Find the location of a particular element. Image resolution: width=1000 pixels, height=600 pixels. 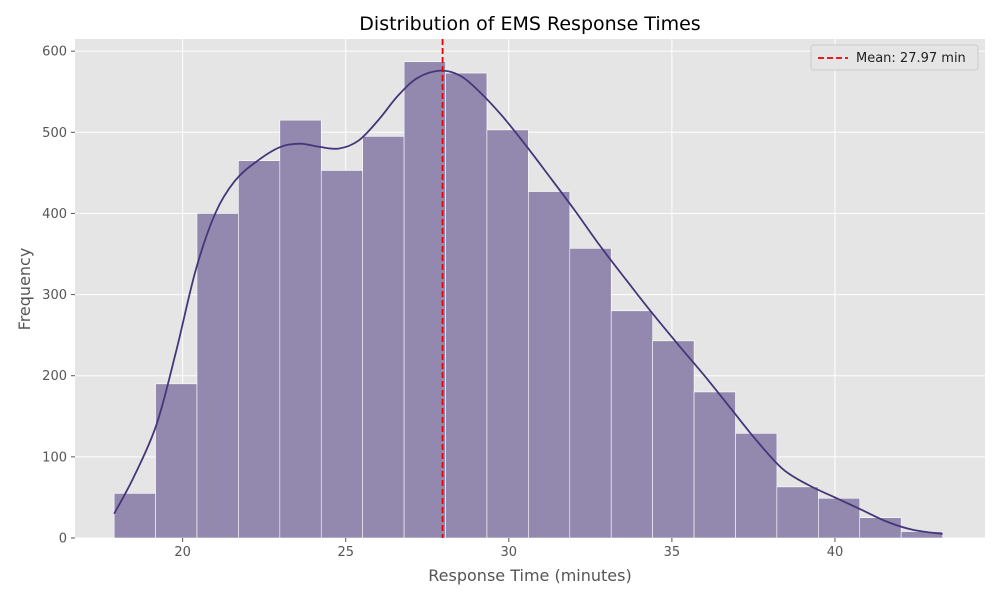

y-axis-ticks: 0 100 200 300 400 500 600 is located at coordinates (58, 296).